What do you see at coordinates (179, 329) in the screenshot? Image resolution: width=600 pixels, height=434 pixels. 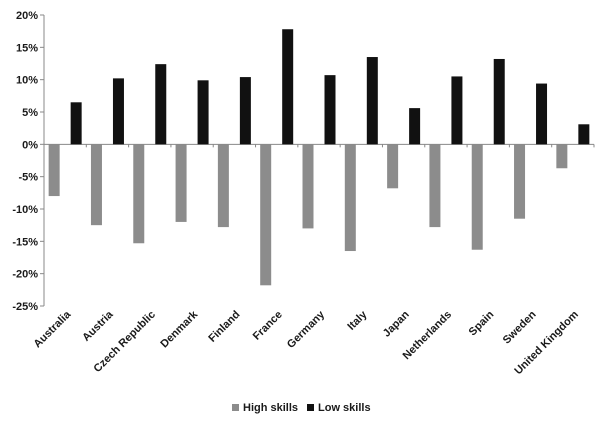 I see `x-category-label: Denmark` at bounding box center [179, 329].